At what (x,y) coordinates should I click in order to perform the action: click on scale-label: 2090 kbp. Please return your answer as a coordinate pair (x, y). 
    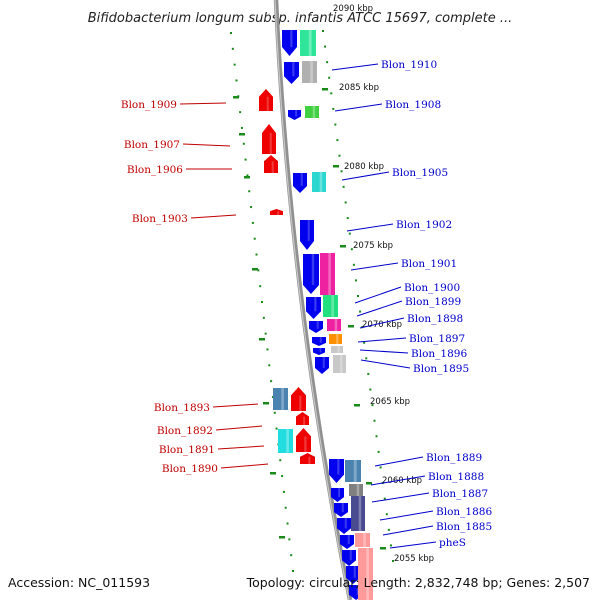
    Looking at the image, I should click on (353, 9).